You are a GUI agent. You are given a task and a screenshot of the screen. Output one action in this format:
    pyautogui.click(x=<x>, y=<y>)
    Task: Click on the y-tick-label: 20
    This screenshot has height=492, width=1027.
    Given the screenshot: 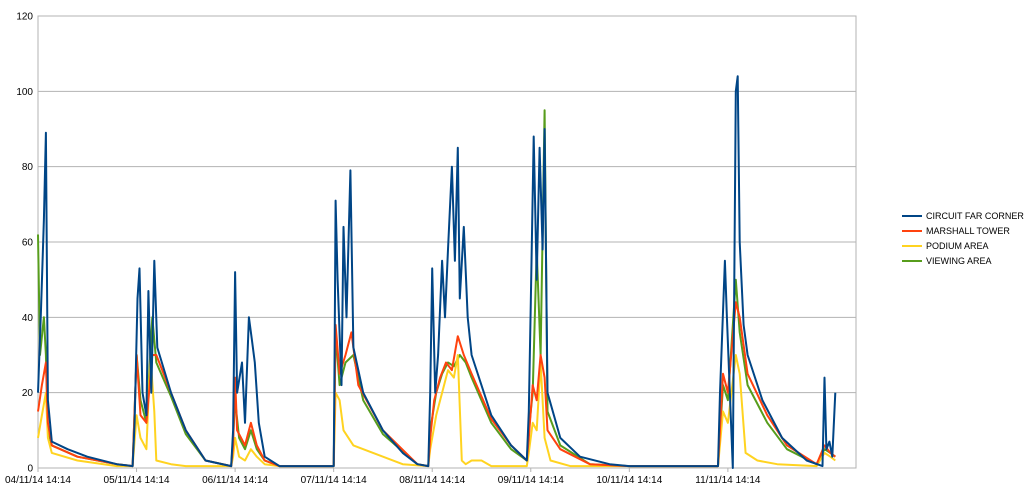 What is the action you would take?
    pyautogui.click(x=28, y=393)
    